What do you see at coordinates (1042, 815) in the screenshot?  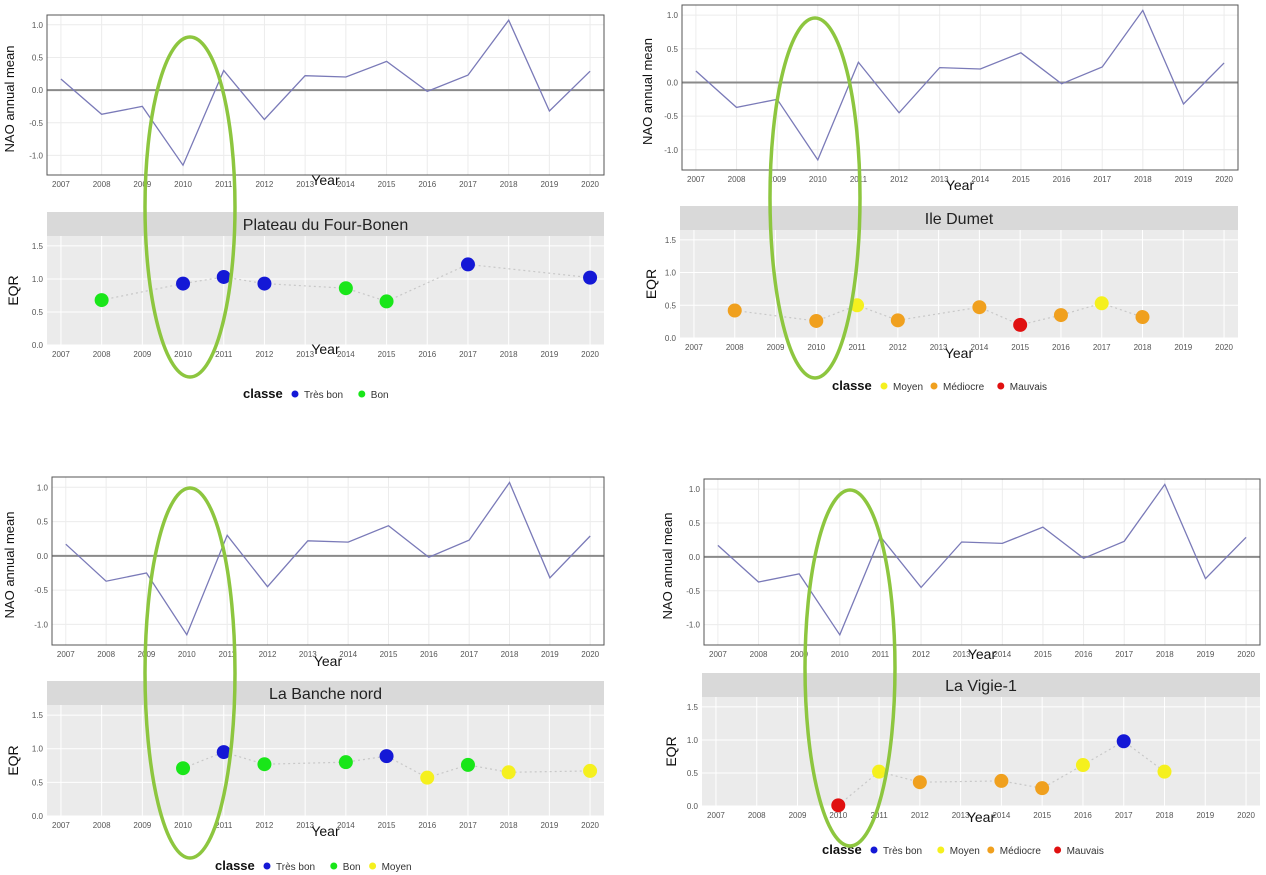 I see `eqr-xtick-label: 2015` at bounding box center [1042, 815].